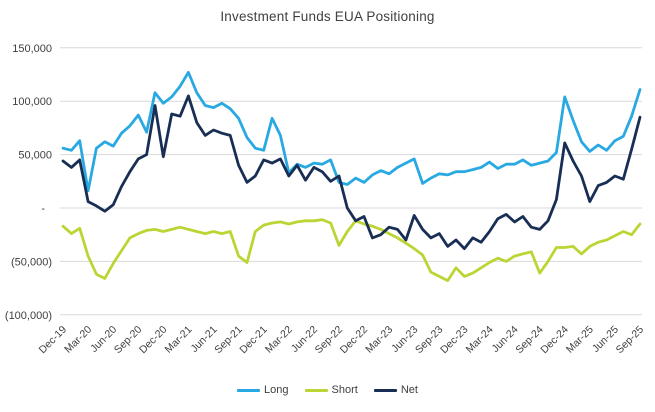 The height and width of the screenshot is (412, 655). What do you see at coordinates (43, 209) in the screenshot?
I see `y-tick-label: -` at bounding box center [43, 209].